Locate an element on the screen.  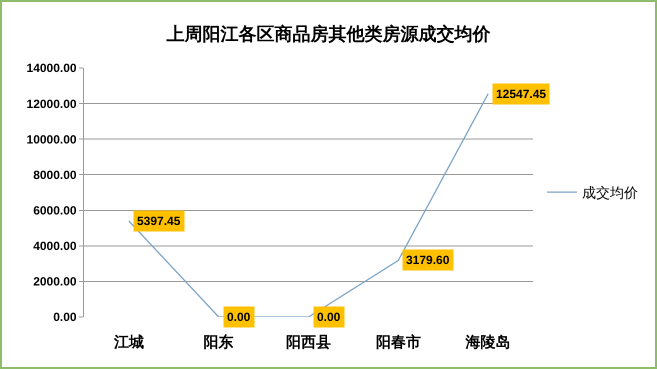
data-label: 3179.60 is located at coordinates (428, 260).